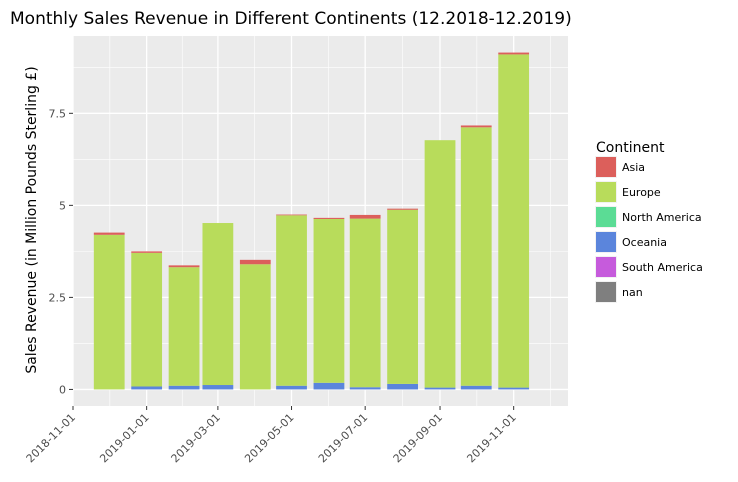  What do you see at coordinates (58, 297) in the screenshot?
I see `y-tick-label: 2.5` at bounding box center [58, 297].